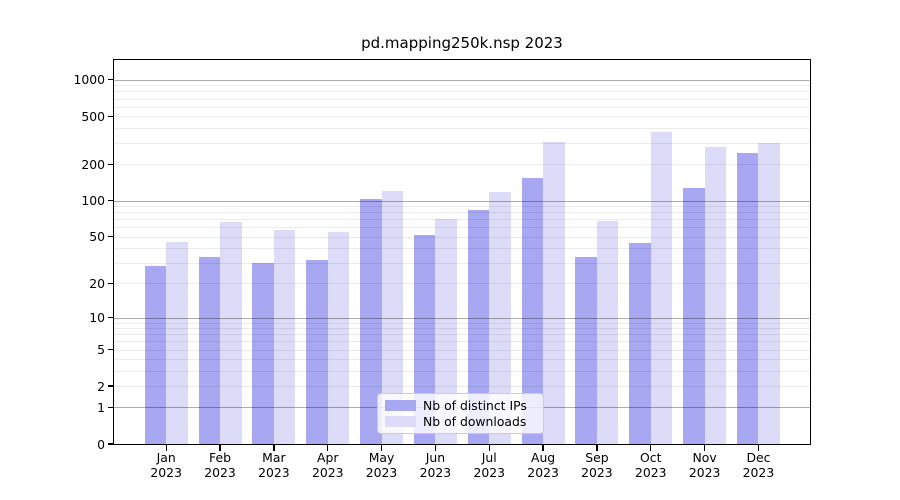  I want to click on y-axis-label: 50, so click(97, 237).